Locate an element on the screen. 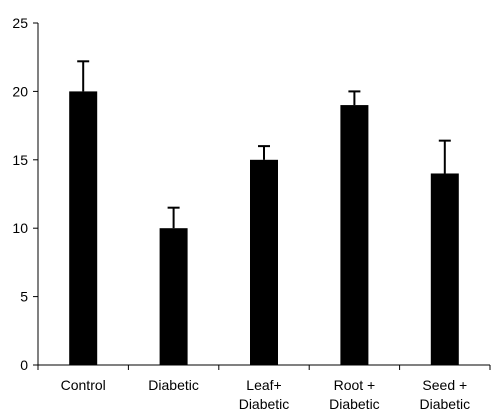 This screenshot has width=500, height=418. y-tick-label: 15 is located at coordinates (20, 160).